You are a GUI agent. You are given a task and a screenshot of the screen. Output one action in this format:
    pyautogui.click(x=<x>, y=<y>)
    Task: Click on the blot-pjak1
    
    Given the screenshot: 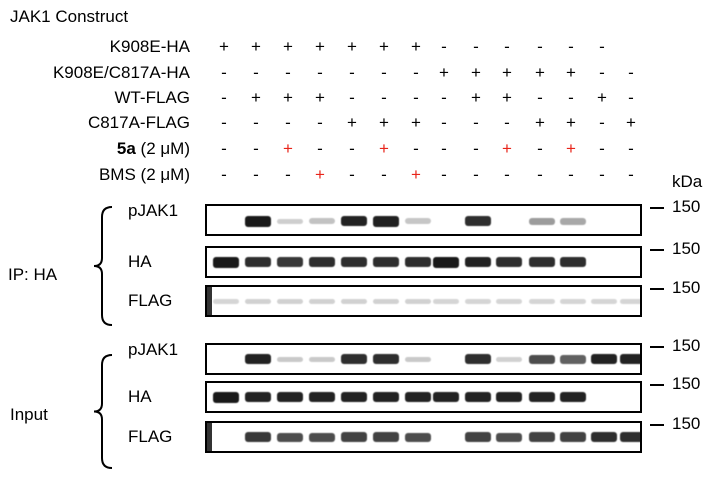 What is the action you would take?
    pyautogui.click(x=423, y=220)
    